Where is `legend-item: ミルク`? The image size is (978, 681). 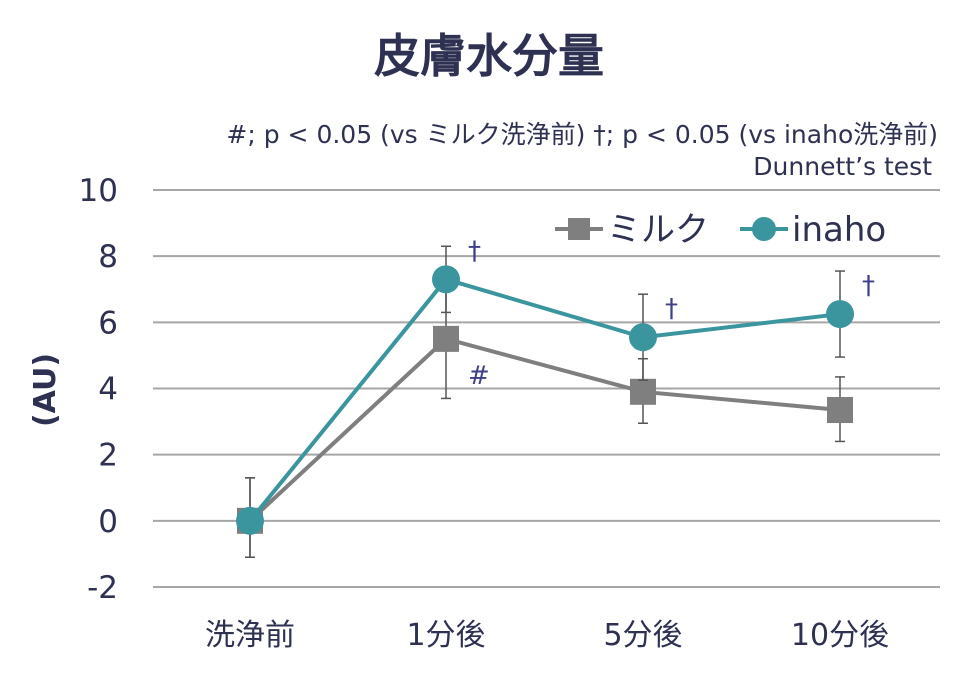 legend-item: ミルク is located at coordinates (632, 230).